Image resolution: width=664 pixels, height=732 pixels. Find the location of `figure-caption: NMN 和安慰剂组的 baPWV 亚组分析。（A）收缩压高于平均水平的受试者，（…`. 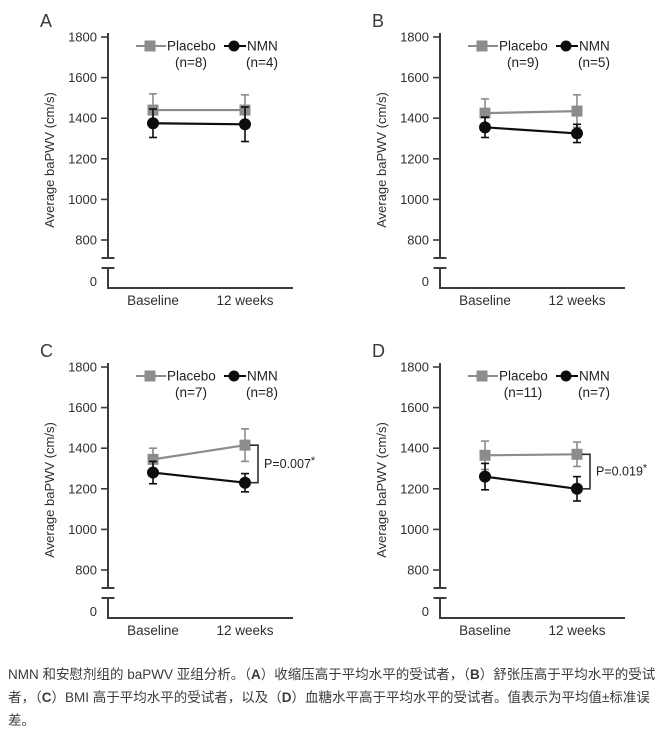

figure-caption: NMN 和安慰剂组的 baPWV 亚组分析。（A）收缩压高于平均水平的受试者，（… is located at coordinates (332, 697).